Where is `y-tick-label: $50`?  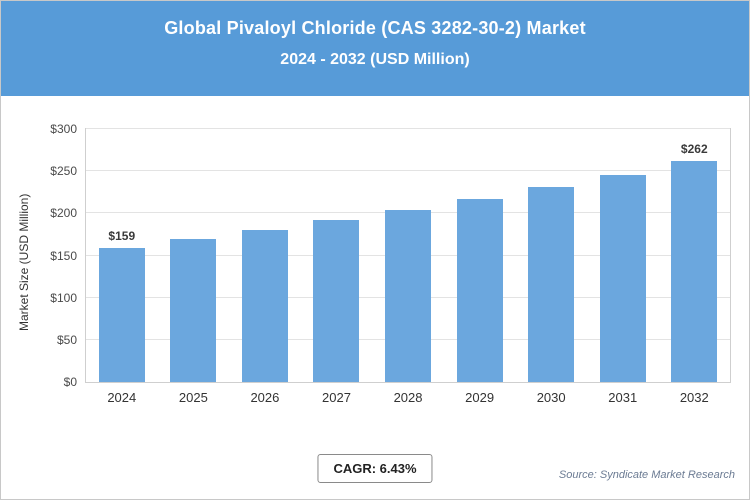 y-tick-label: $50 is located at coordinates (66, 339).